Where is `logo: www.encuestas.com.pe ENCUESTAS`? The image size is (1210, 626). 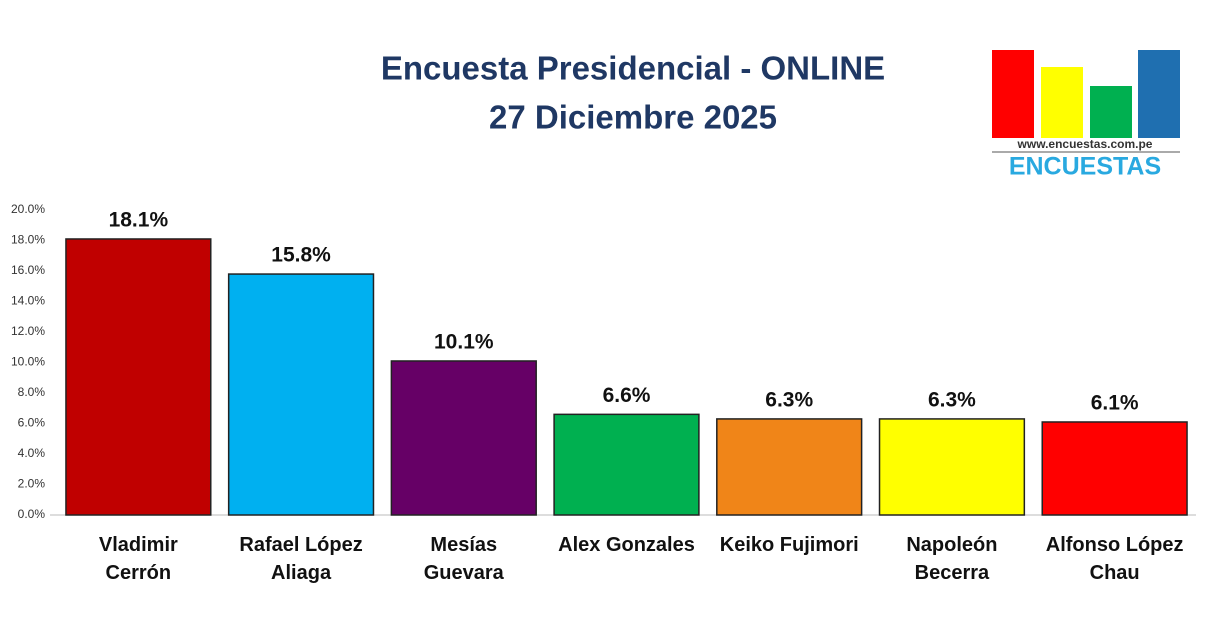 logo: www.encuestas.com.pe ENCUESTAS is located at coordinates (1086, 115).